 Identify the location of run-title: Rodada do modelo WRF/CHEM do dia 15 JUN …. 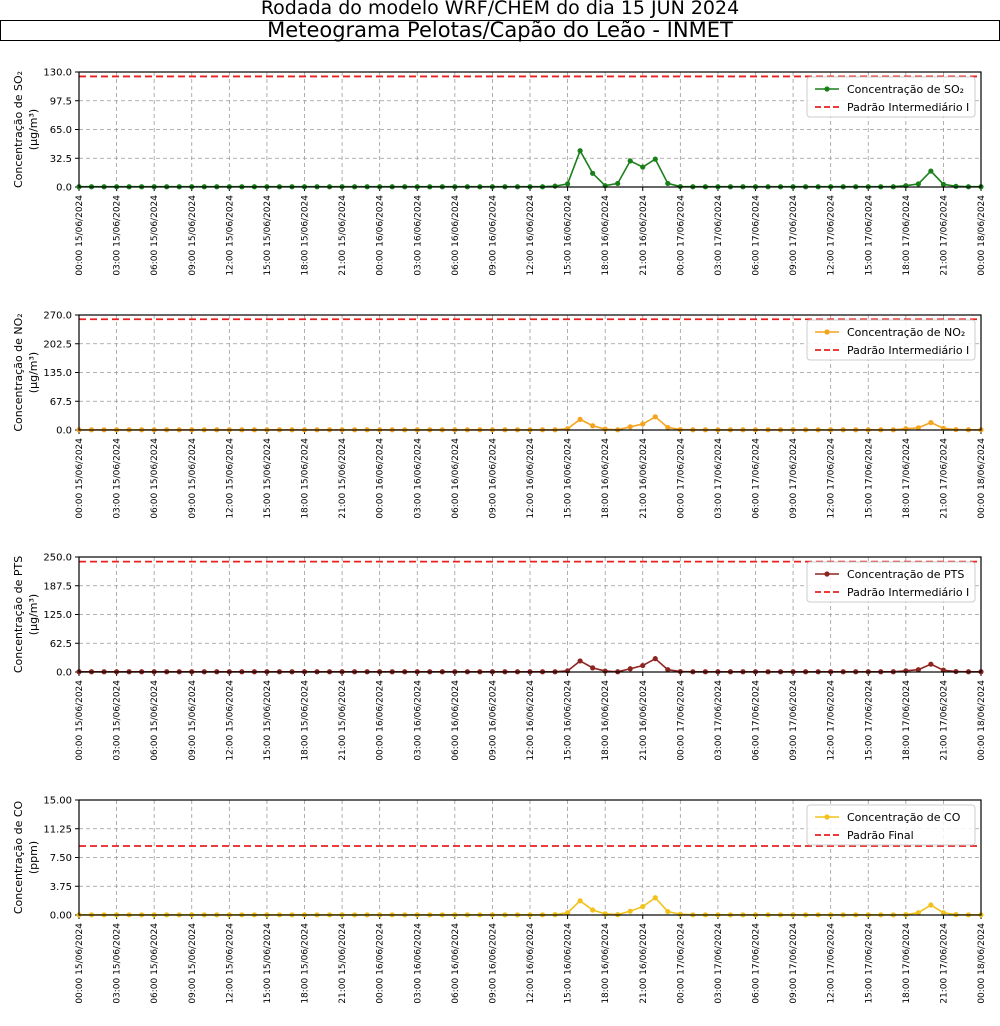
(500, 9).